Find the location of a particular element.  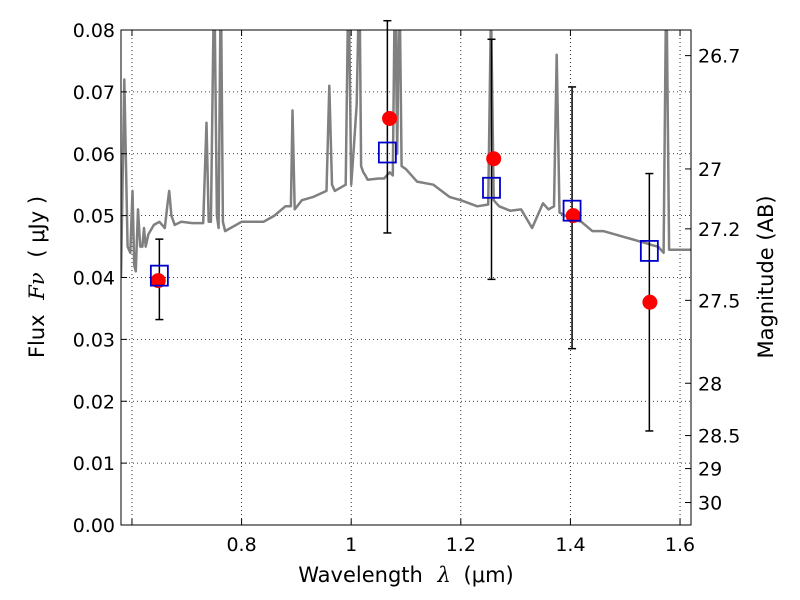

x-axis-label-symbol: λ is located at coordinates (444, 575).